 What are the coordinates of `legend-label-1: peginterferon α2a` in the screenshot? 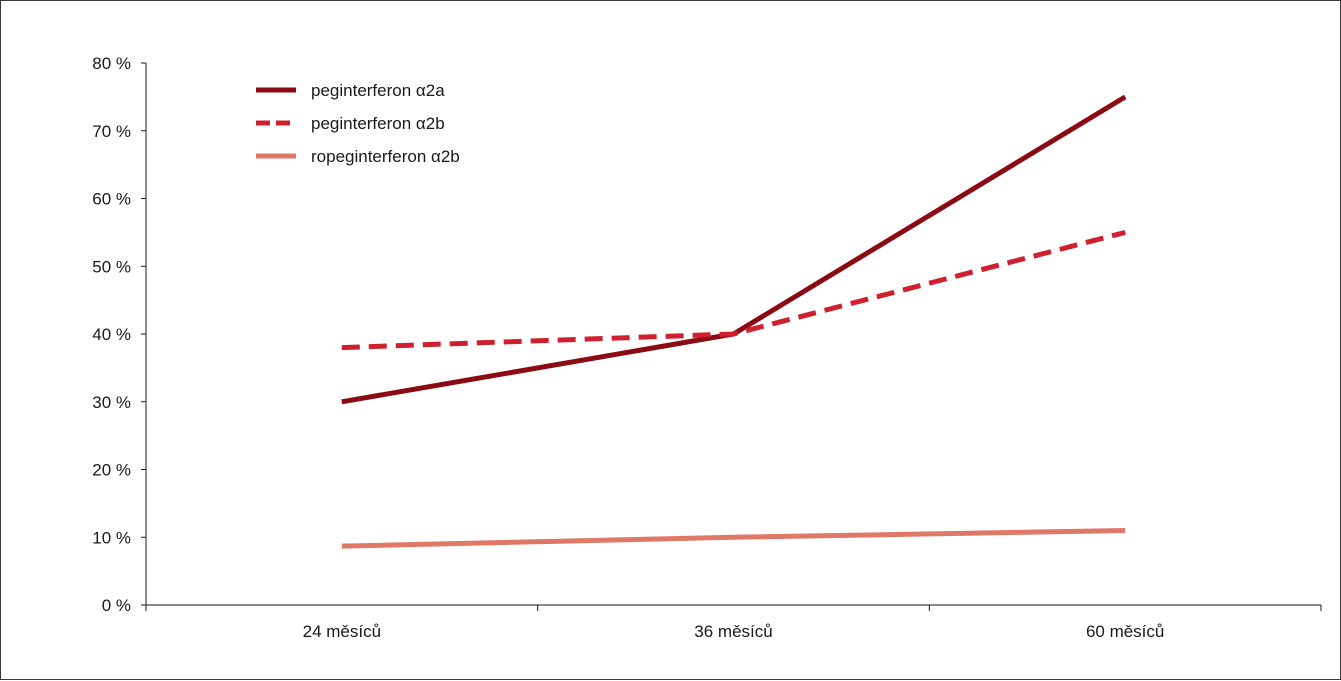 It's located at (378, 90).